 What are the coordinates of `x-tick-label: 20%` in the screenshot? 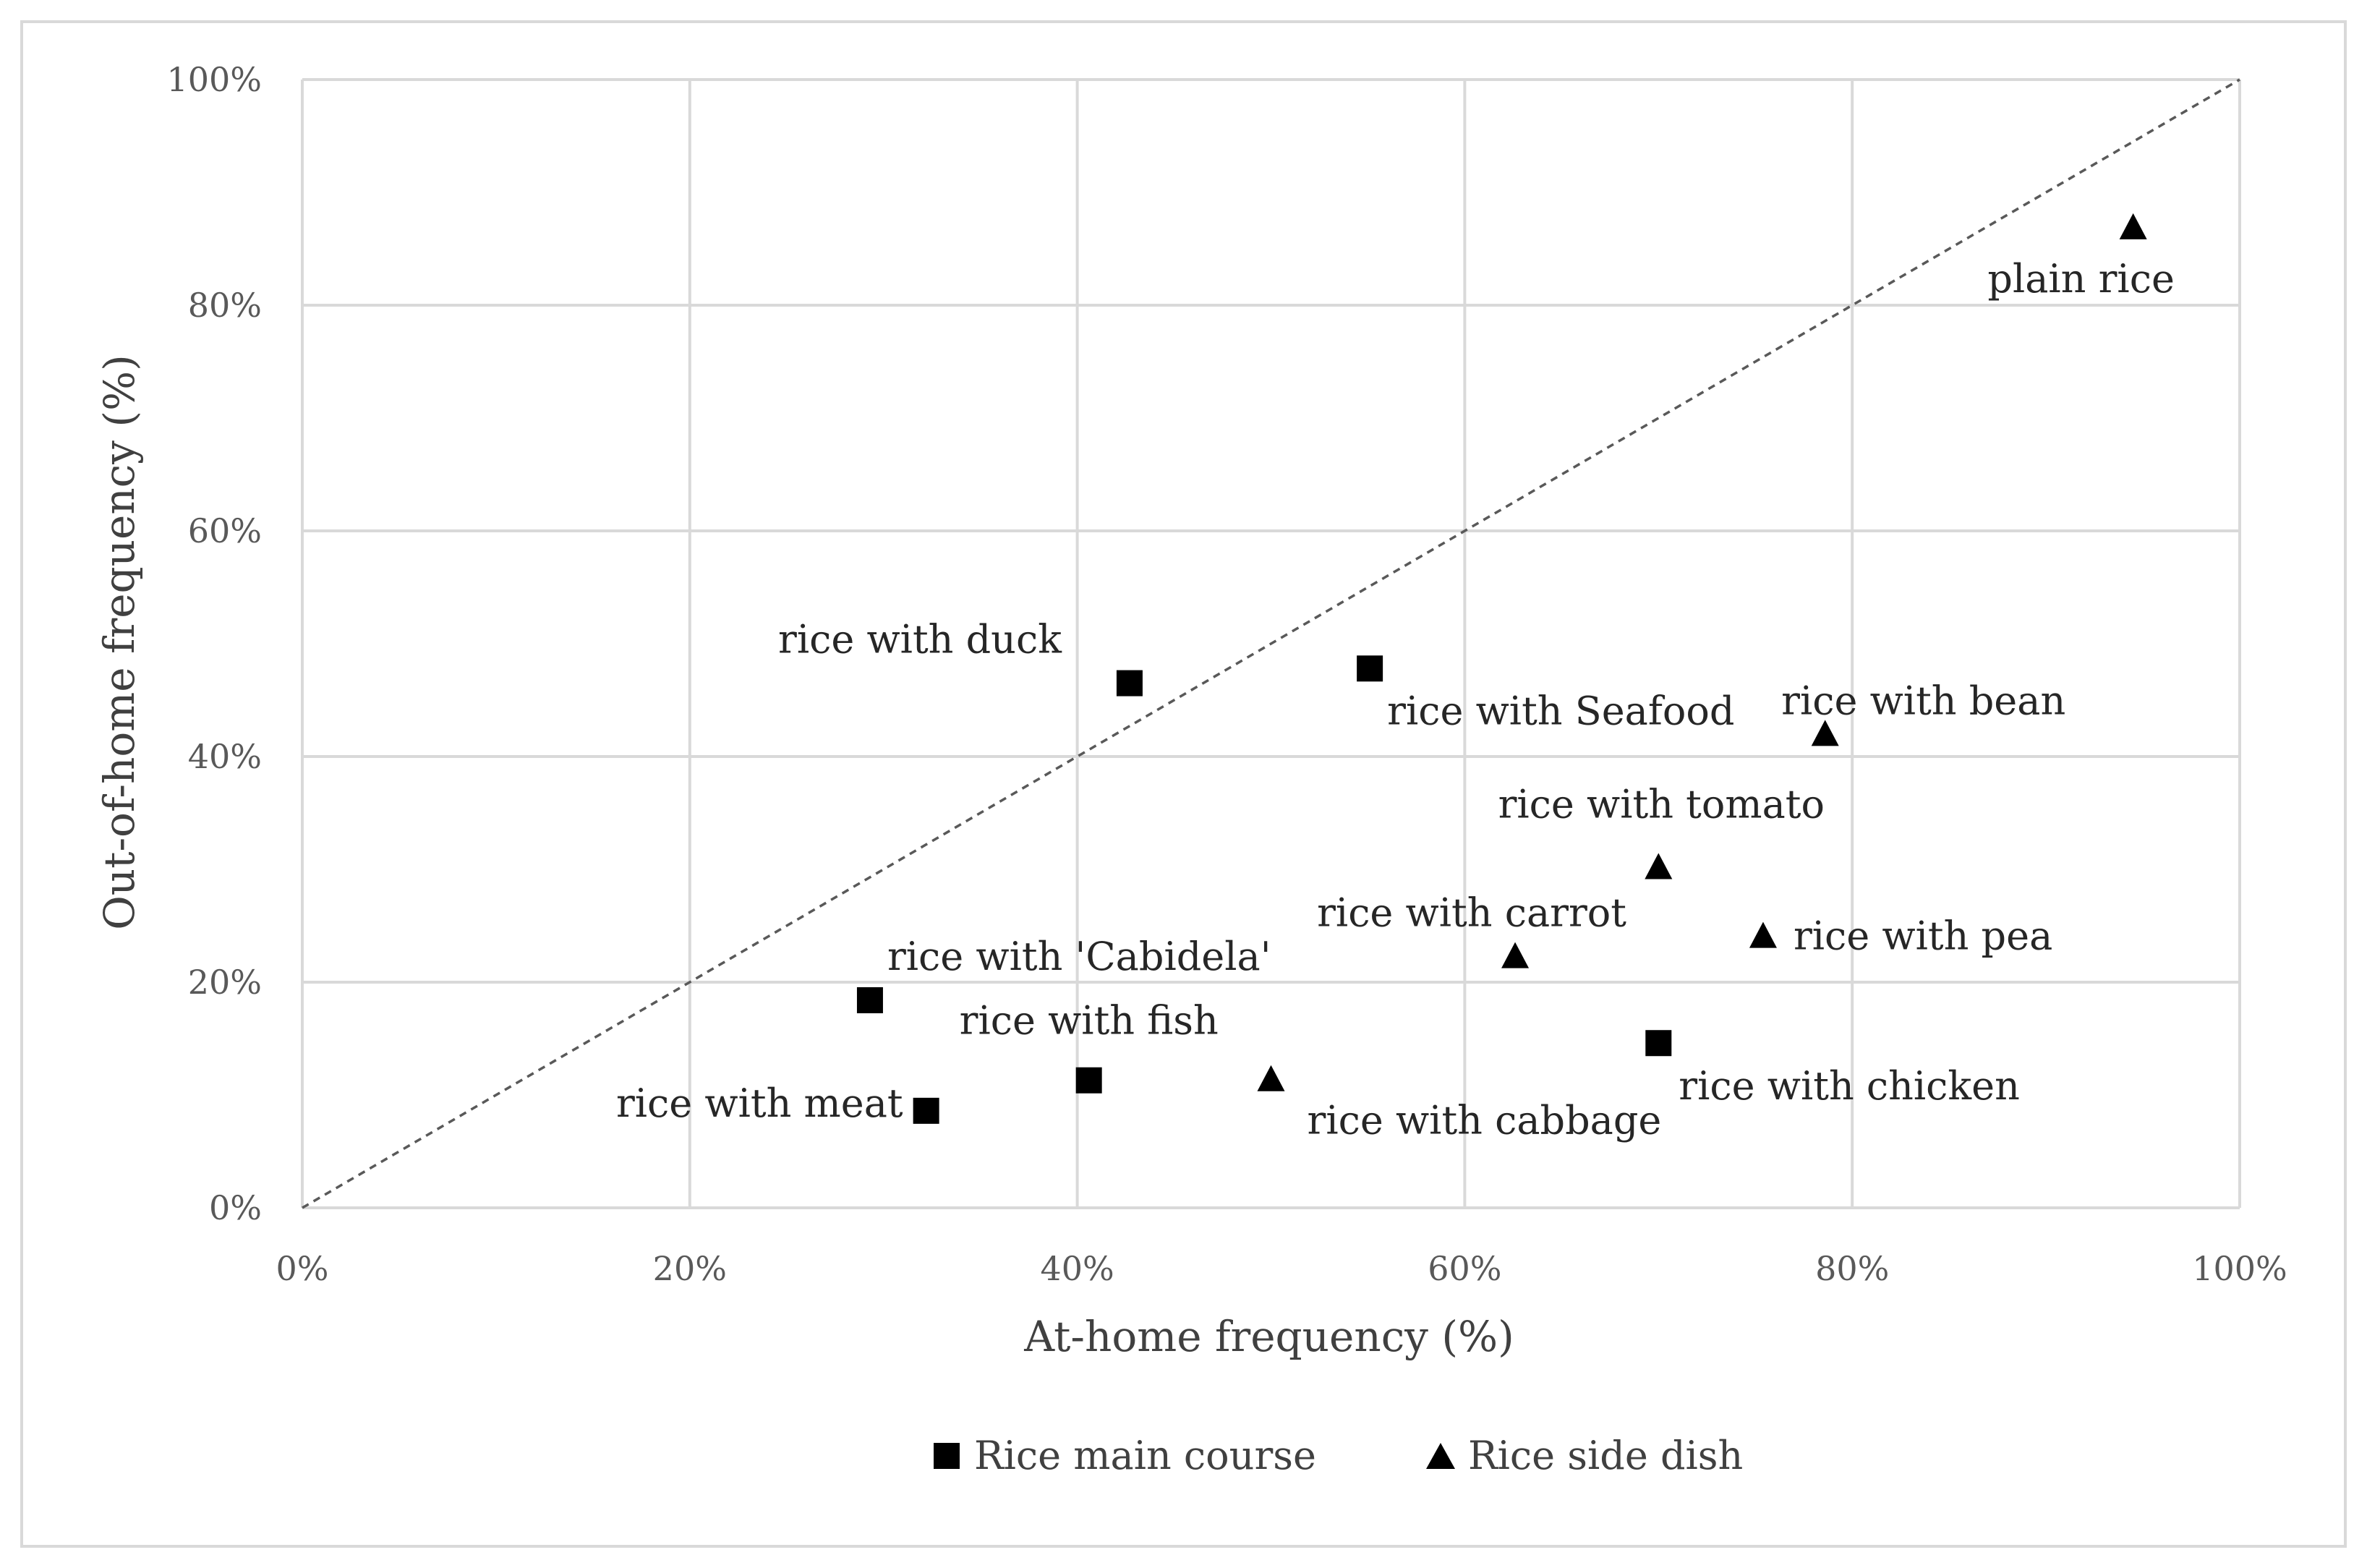 It's located at (690, 1268).